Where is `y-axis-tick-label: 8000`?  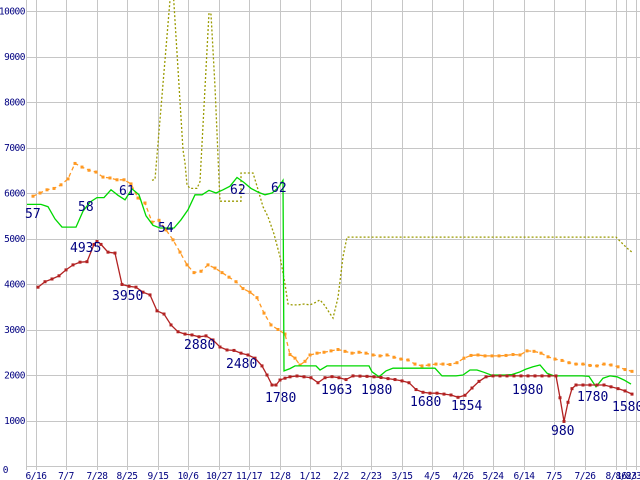
y-axis-tick-label: 8000 is located at coordinates (15, 103).